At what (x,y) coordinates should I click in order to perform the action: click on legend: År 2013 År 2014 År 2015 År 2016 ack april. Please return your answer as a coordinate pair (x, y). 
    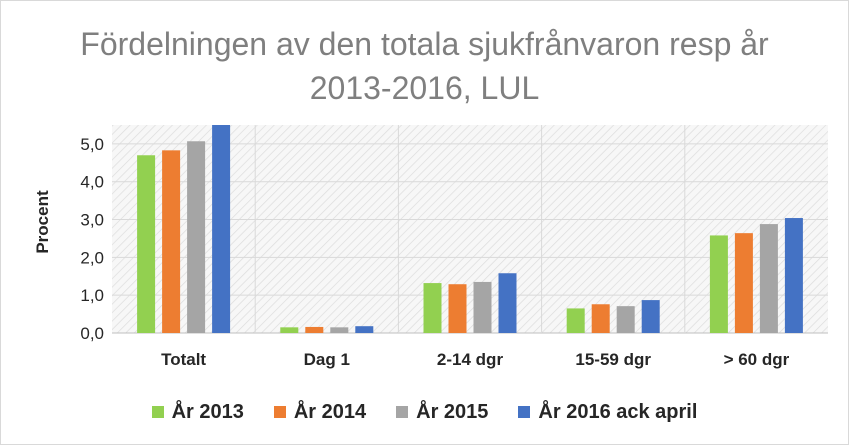
    Looking at the image, I should click on (424, 412).